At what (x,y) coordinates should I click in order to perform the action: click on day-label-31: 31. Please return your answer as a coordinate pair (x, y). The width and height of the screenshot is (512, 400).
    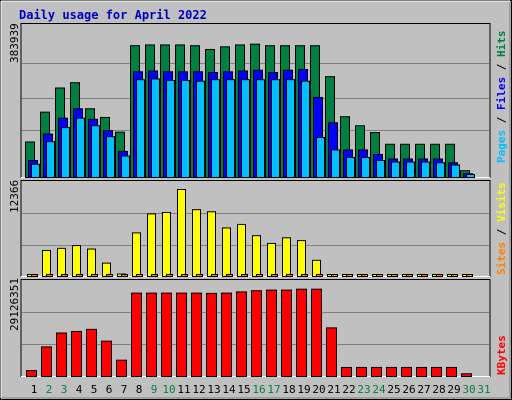
    Looking at the image, I should click on (483, 389).